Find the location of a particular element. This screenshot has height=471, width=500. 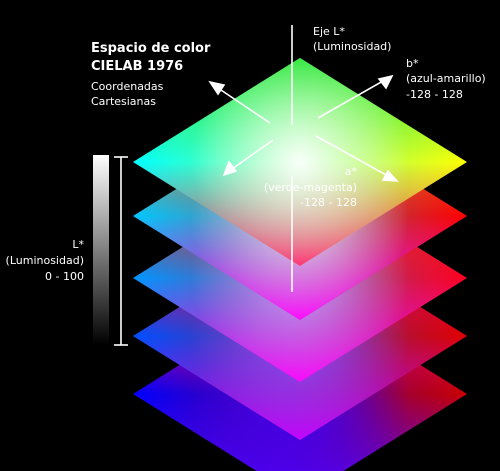

arrowhead-b-front is located at coordinates (385, 82).